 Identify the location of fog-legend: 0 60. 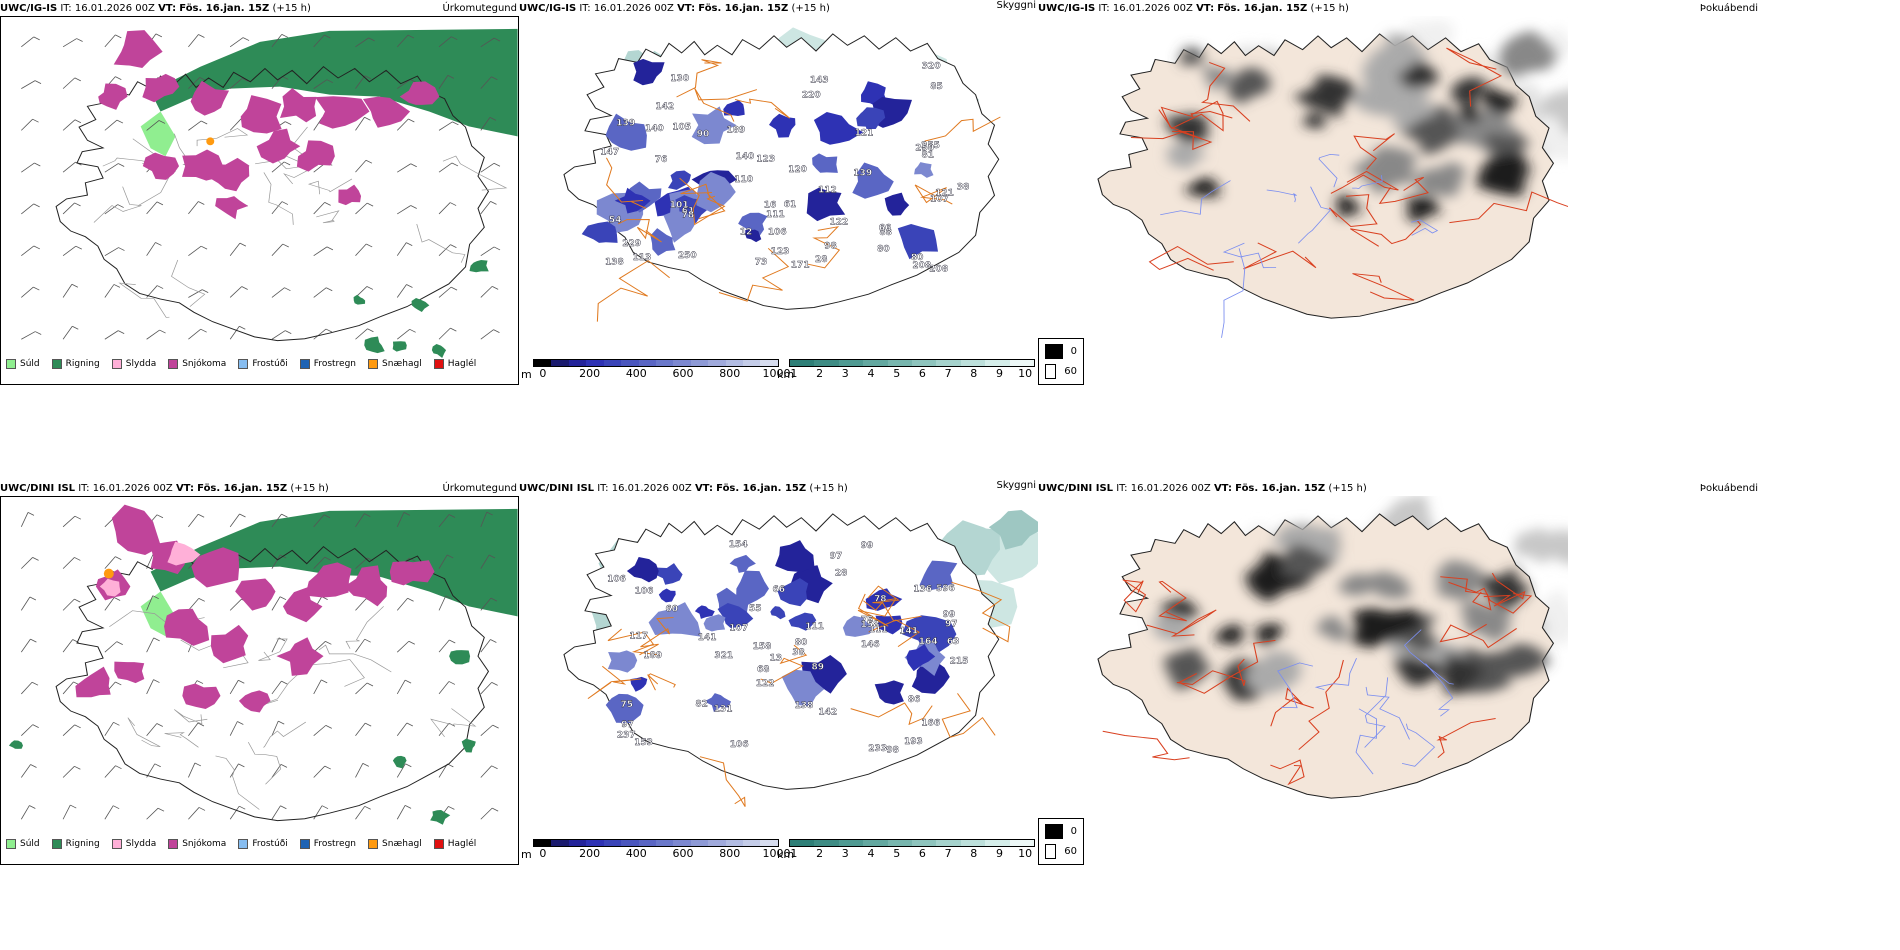
(1061, 841).